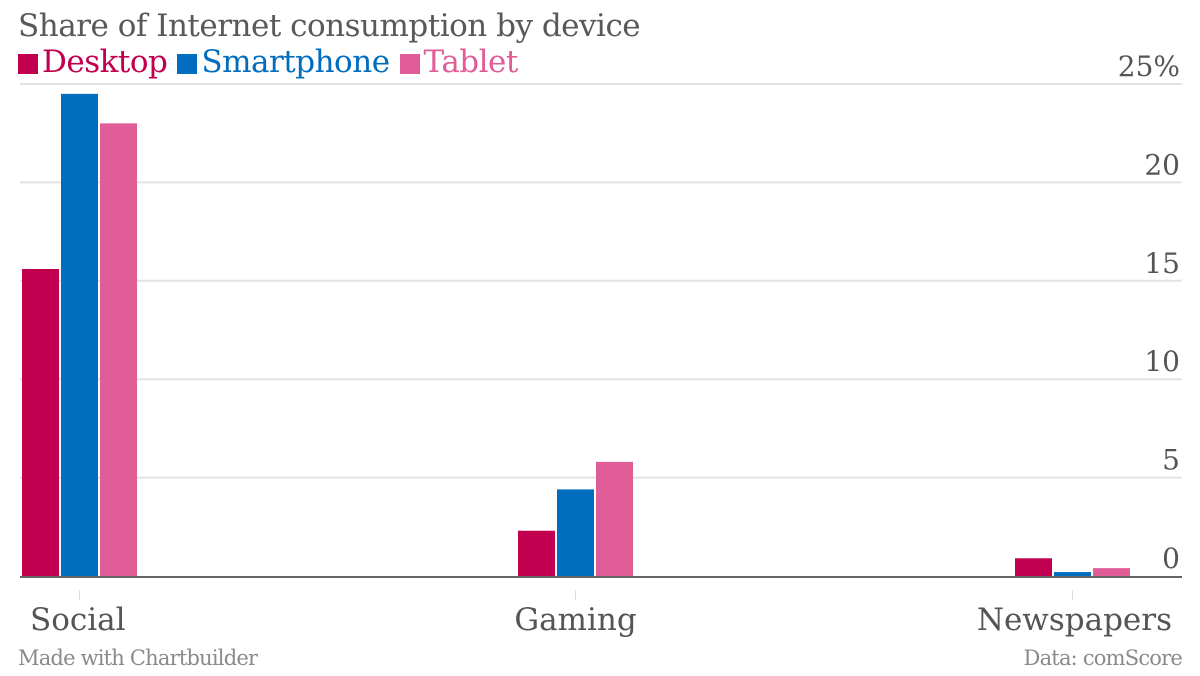  What do you see at coordinates (1072, 574) in the screenshot?
I see `bar-newspapers-smartphone` at bounding box center [1072, 574].